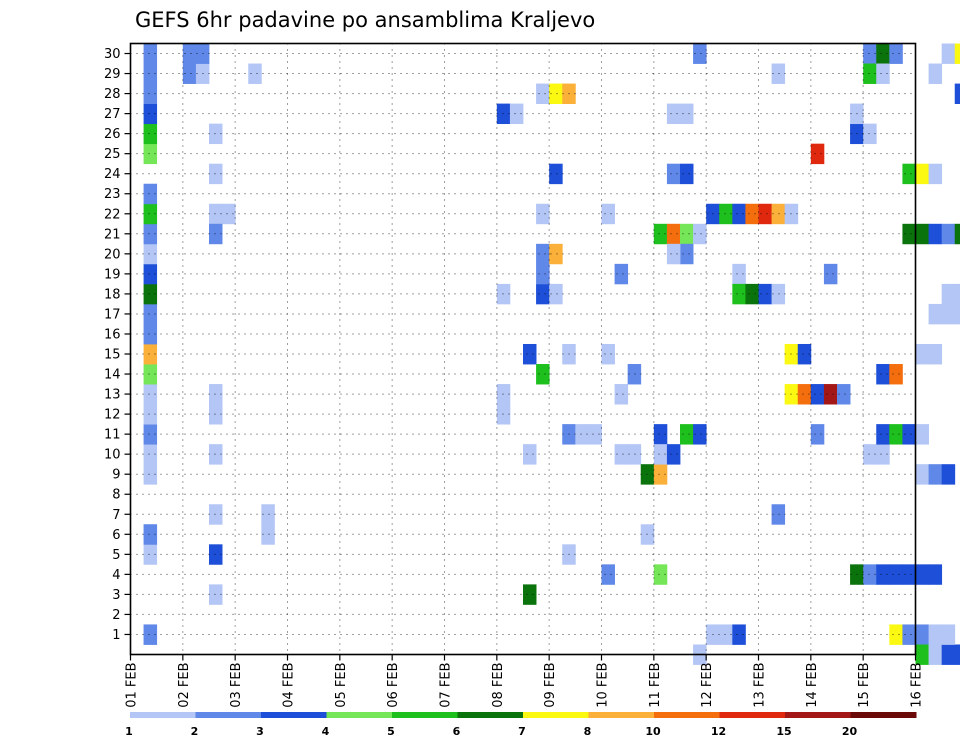  What do you see at coordinates (112, 274) in the screenshot?
I see `y-tick-label-19: 19` at bounding box center [112, 274].